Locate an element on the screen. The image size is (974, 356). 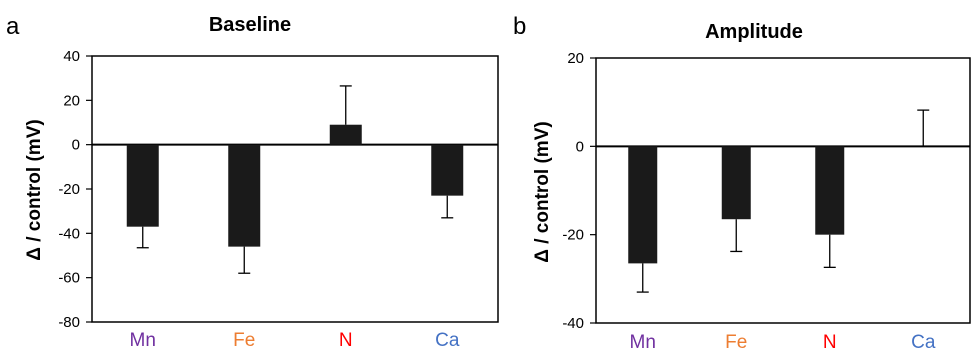
y-ticks-a: 40 20 0 -20 -40 -60 -80 is located at coordinates (75, 189).